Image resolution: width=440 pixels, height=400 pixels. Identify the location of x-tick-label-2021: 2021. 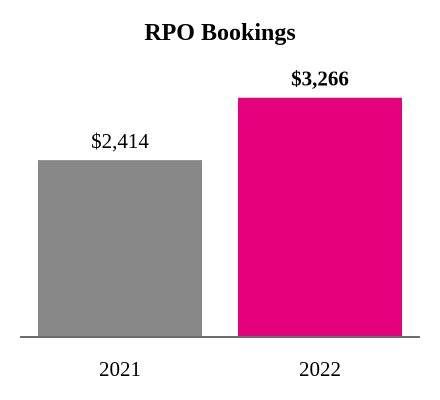
(120, 369).